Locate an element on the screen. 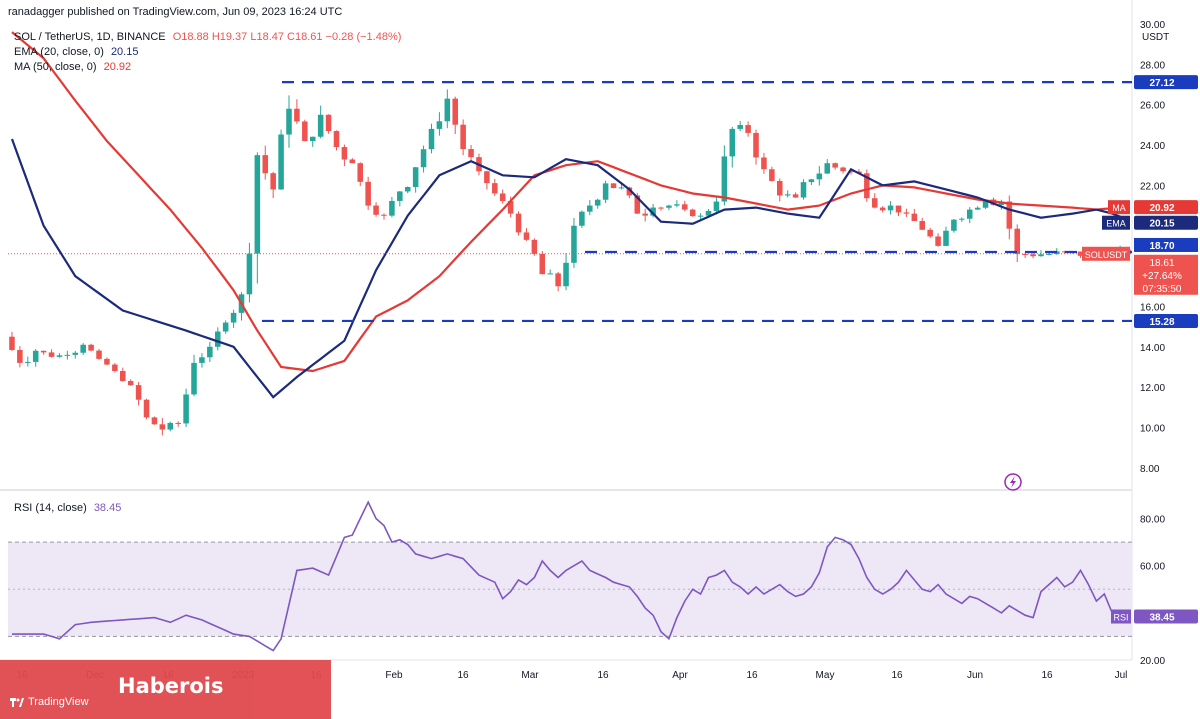 The width and height of the screenshot is (1200, 719). level-top-badge-bg is located at coordinates (1166, 82).